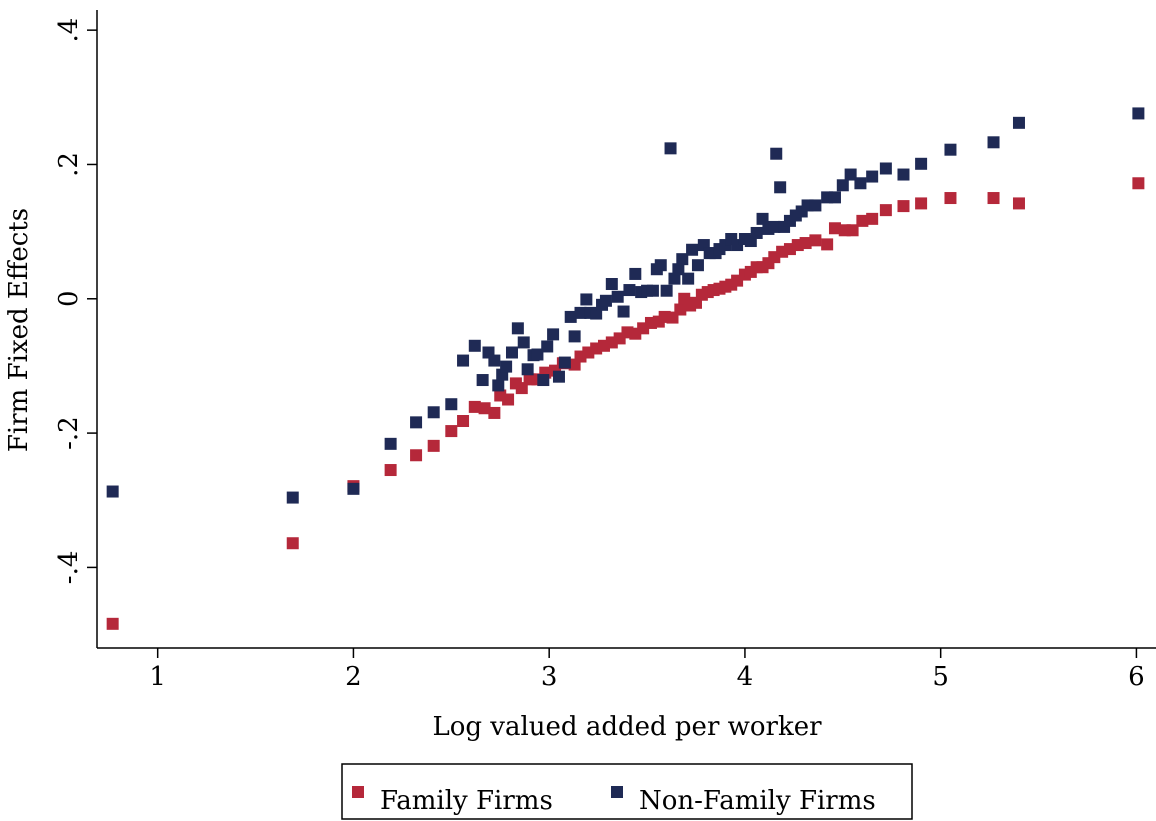  I want to click on x-tick-label: 5, so click(940, 677).